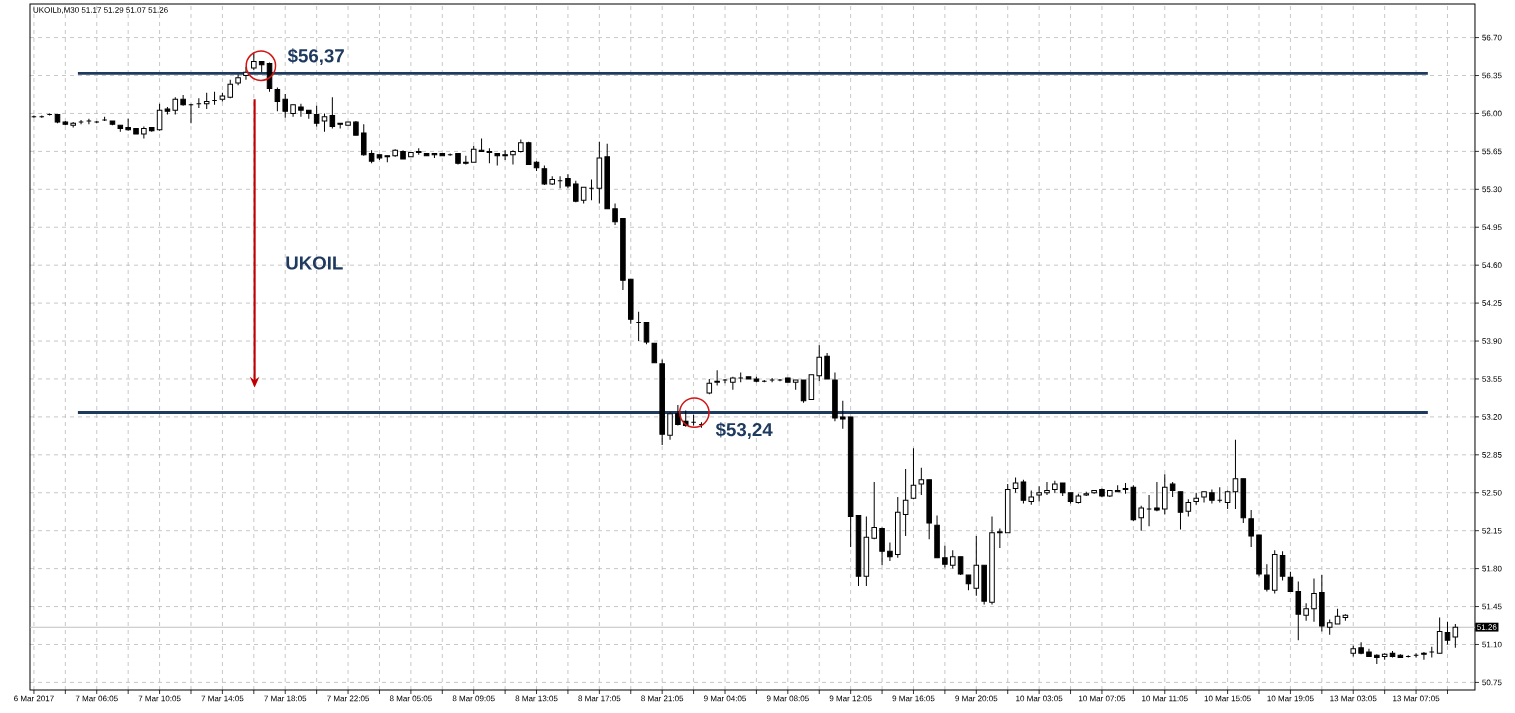  Describe the element at coordinates (1492, 227) in the screenshot. I see `y-tick-label: 54.95` at that location.